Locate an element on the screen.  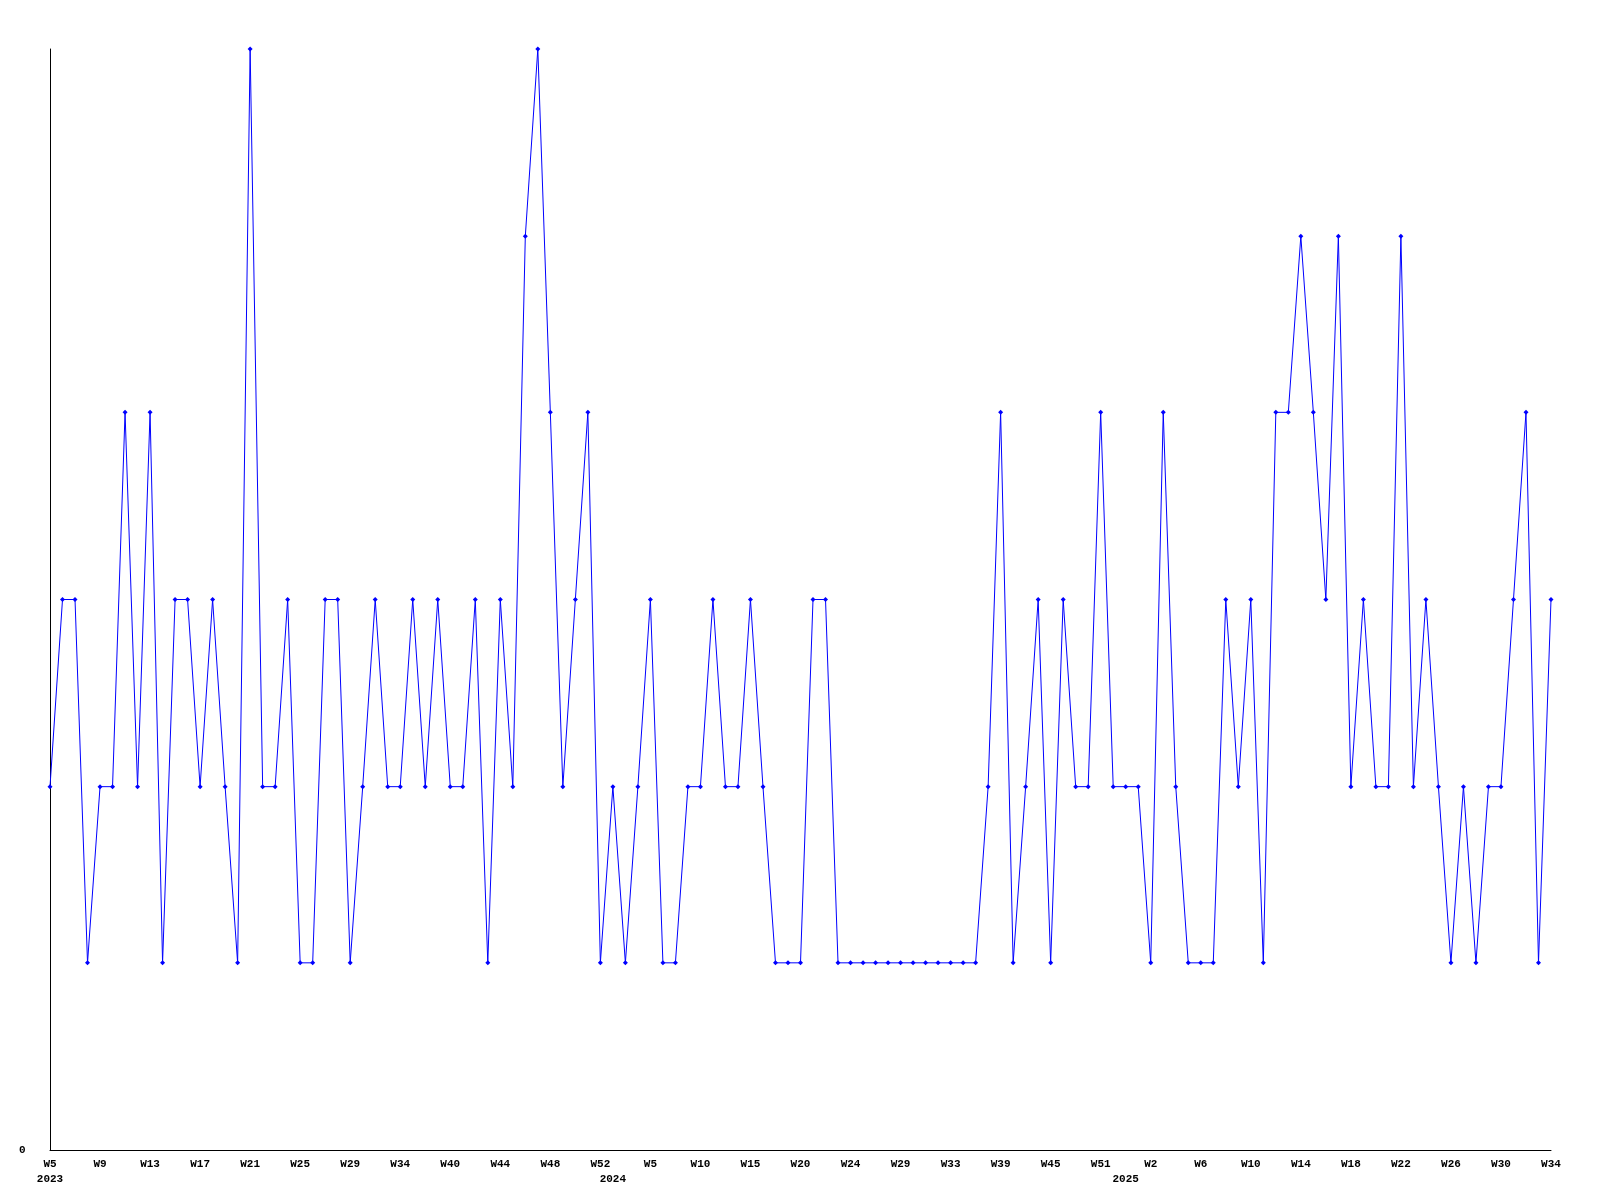
x-tick-label: W2 is located at coordinates (1151, 1163).